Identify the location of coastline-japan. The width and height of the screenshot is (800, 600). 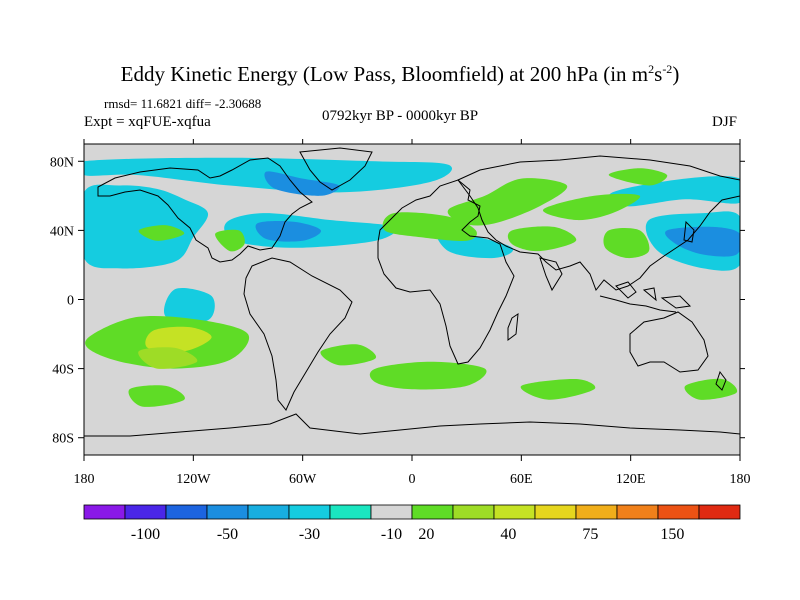
(689, 231).